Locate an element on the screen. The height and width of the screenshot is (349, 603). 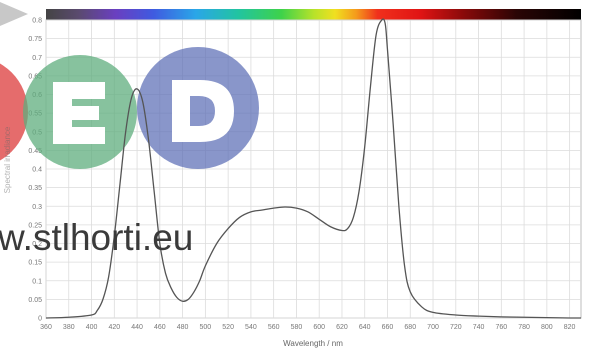
spectrum-bar is located at coordinates (313, 14).